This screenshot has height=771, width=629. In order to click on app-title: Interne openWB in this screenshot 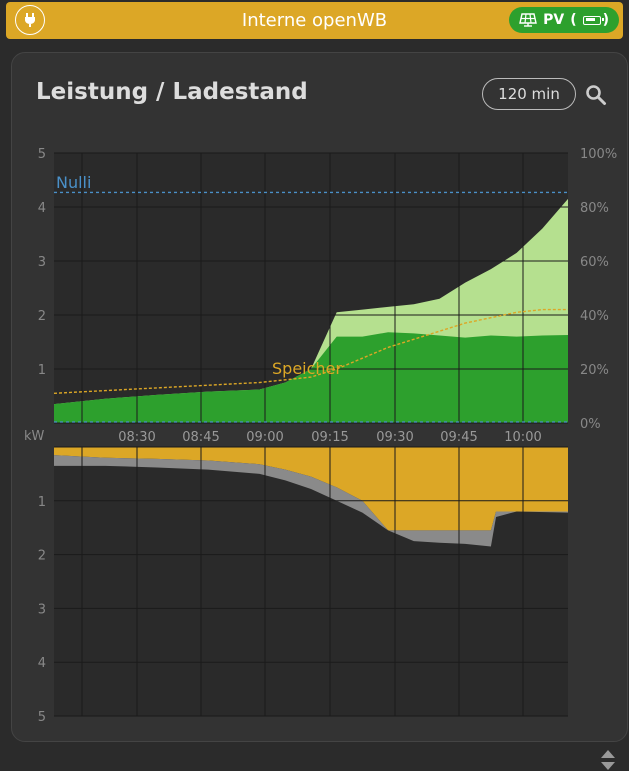, I will do `click(314, 20)`.